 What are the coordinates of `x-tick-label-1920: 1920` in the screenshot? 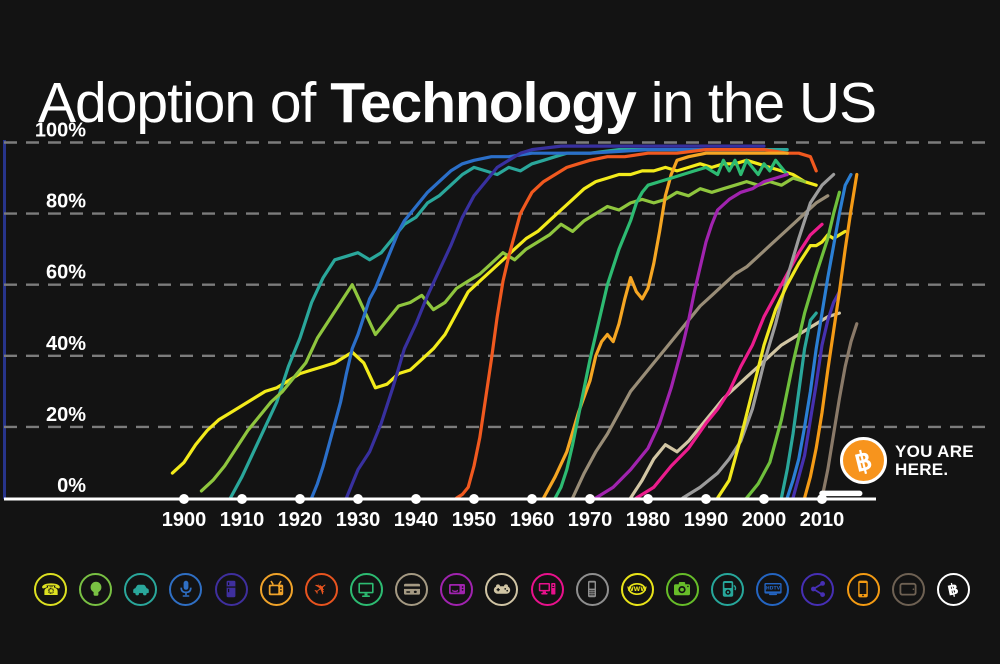 It's located at (300, 520).